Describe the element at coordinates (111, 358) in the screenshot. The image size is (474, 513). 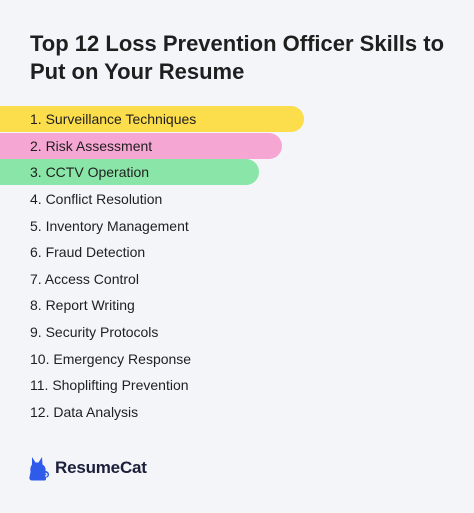
I see `skill-item-10: 10. Emergency Response` at that location.